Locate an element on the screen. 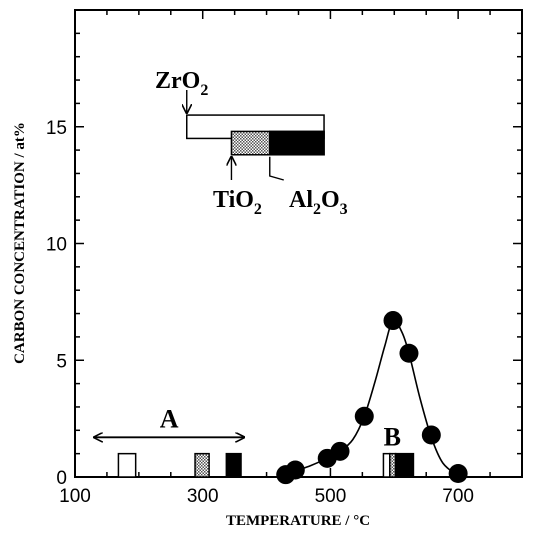 The image size is (537, 534). region-a-label: A is located at coordinates (169, 418).